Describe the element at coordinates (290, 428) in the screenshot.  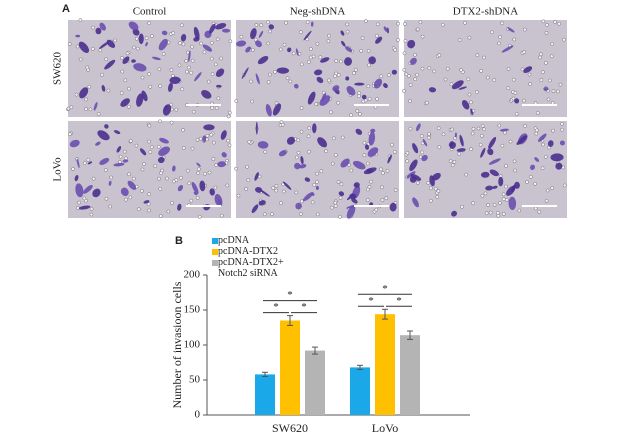
I see `x-tick-label: SW620` at that location.